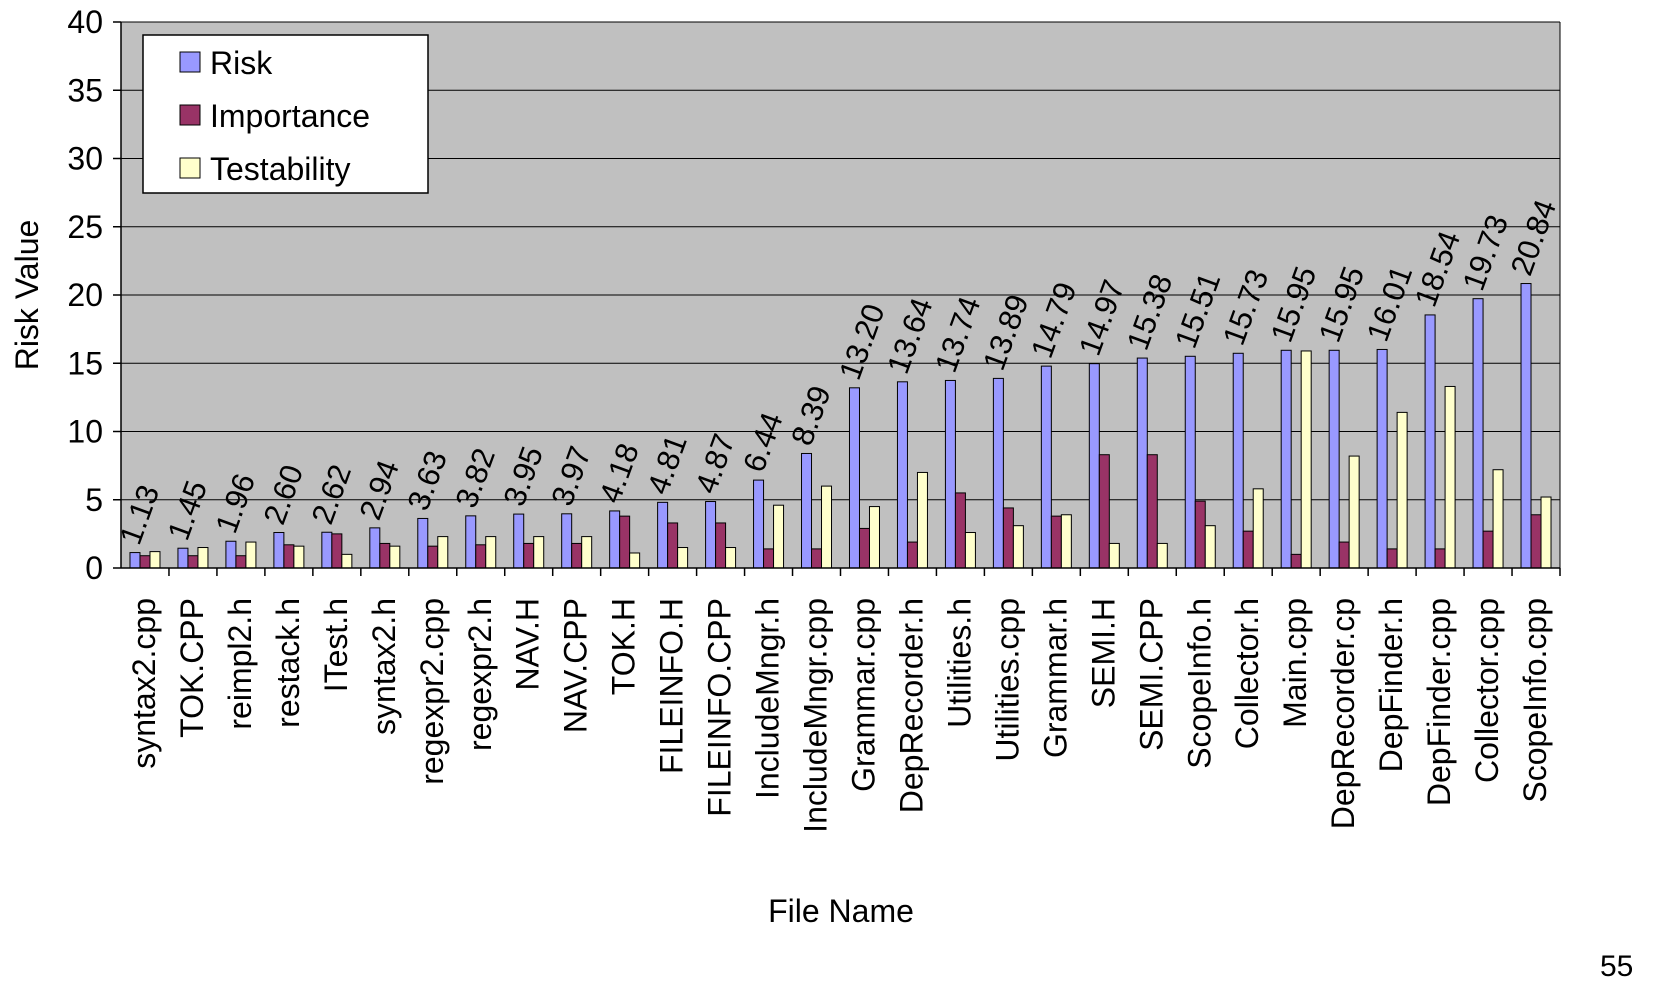  I want to click on x-tick-label: IncludeMngr.h, so click(768, 698).